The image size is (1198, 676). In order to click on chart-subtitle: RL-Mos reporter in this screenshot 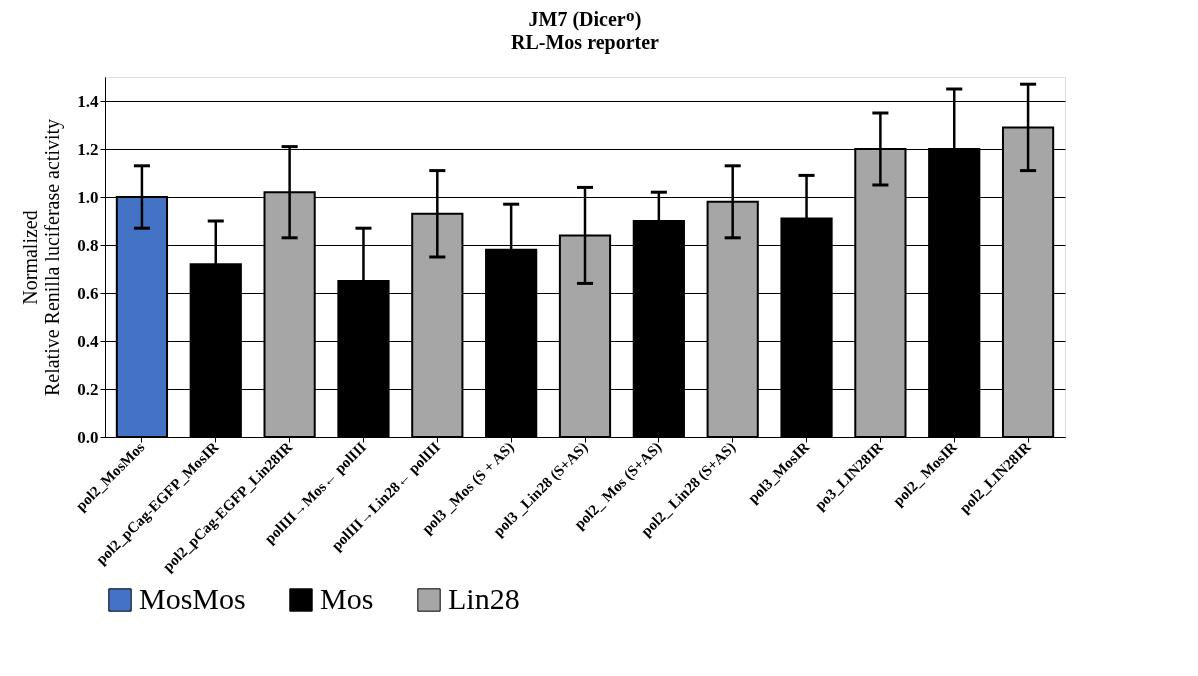, I will do `click(585, 42)`.